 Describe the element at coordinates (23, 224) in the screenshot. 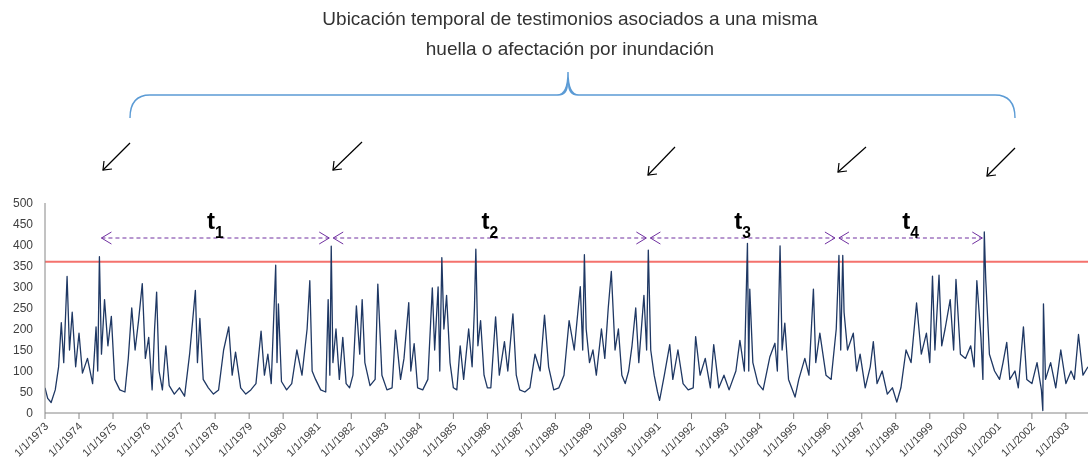

I see `y-tick-label: 450` at that location.